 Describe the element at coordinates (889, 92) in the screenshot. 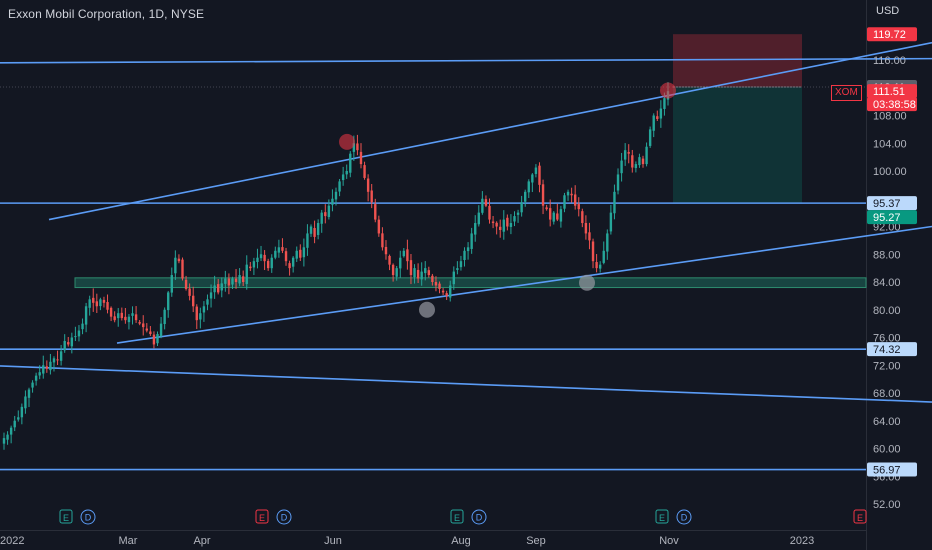

I see `price-label-text: 111.51` at that location.